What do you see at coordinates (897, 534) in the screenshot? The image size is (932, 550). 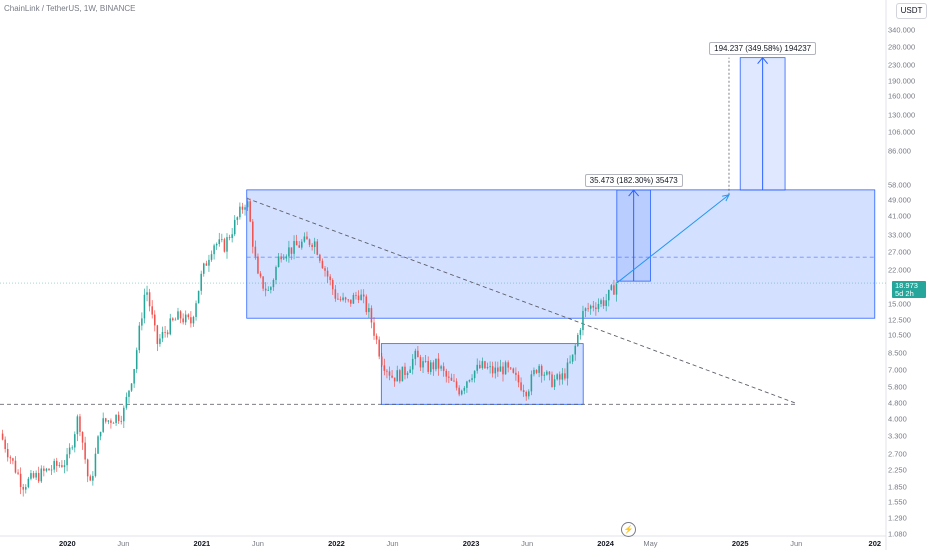 I see `price-tick-label: 1.080` at bounding box center [897, 534].